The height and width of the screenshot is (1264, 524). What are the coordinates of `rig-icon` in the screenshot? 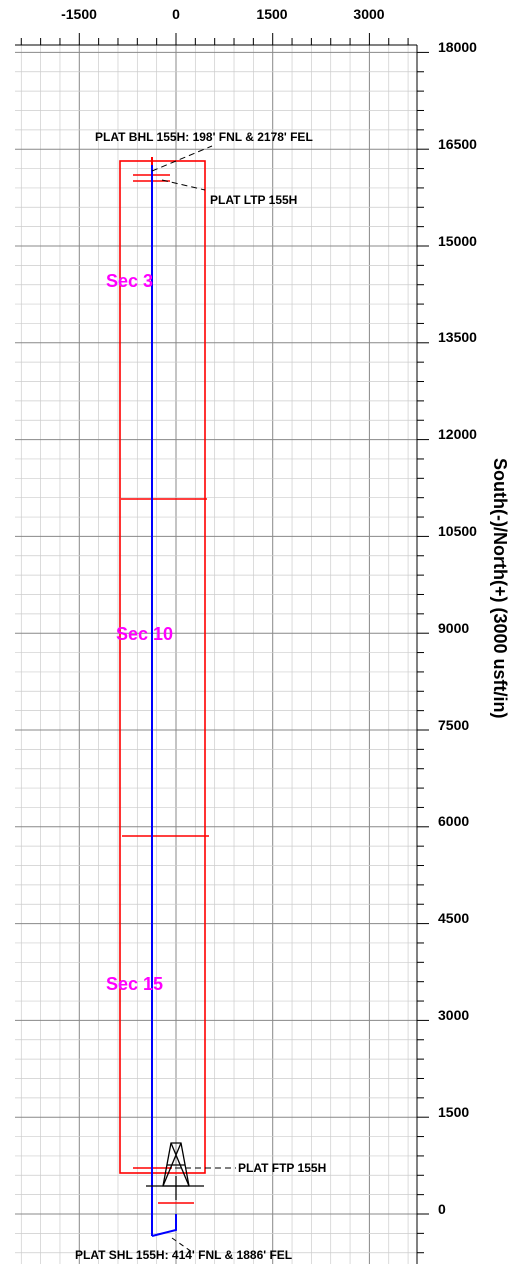 It's located at (175, 1171).